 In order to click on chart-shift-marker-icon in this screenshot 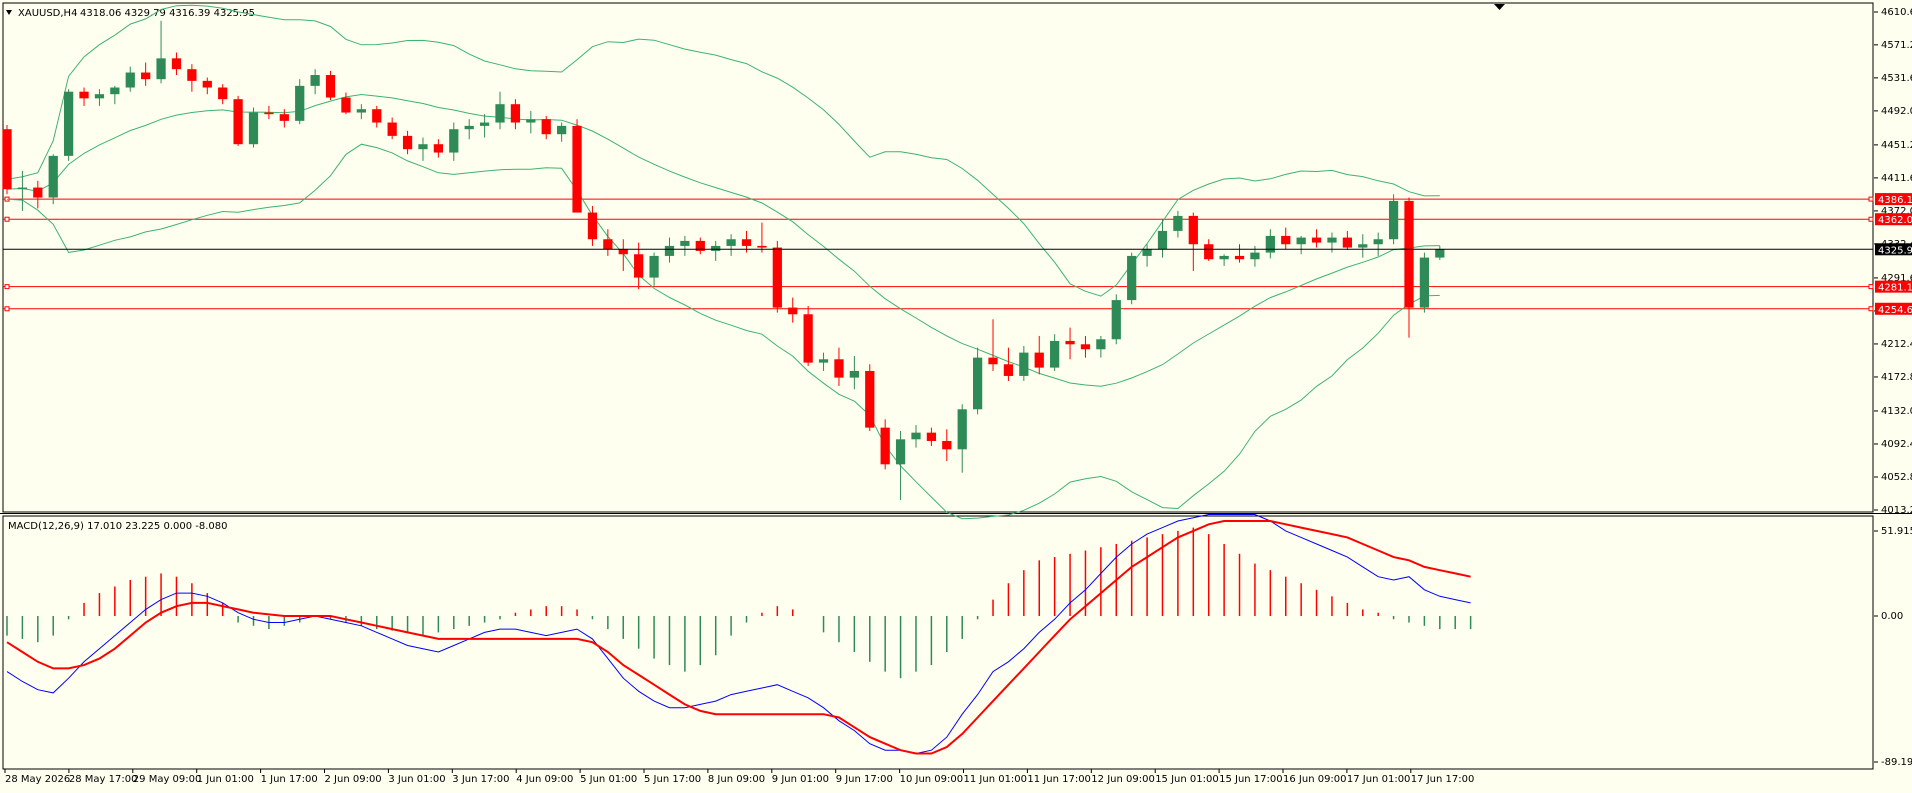, I will do `click(1499, 7)`.